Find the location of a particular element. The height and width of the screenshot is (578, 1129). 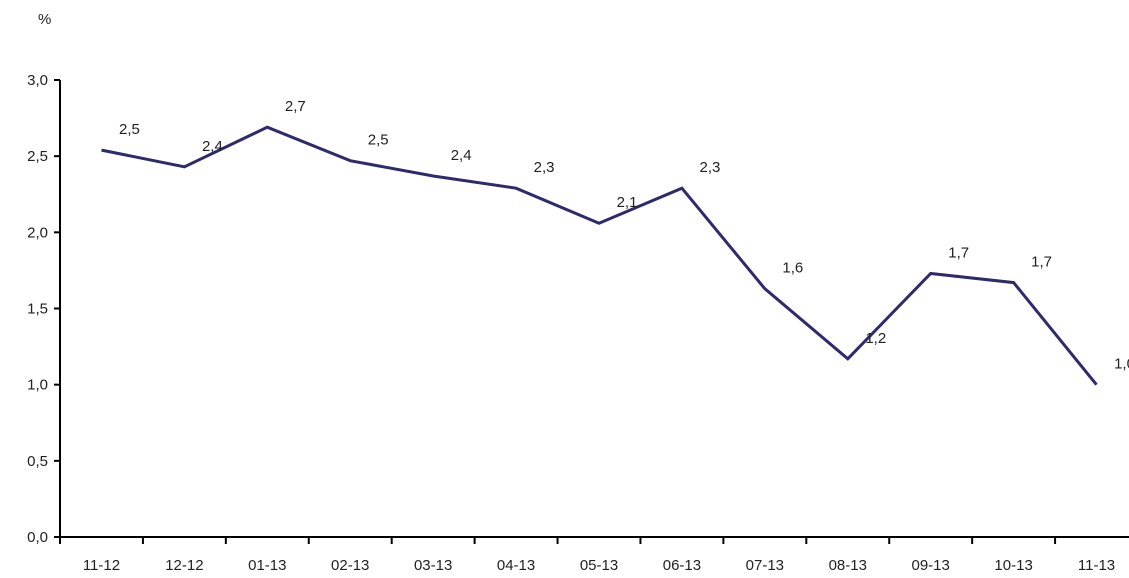

x-tick-label: 05-13 is located at coordinates (599, 565).